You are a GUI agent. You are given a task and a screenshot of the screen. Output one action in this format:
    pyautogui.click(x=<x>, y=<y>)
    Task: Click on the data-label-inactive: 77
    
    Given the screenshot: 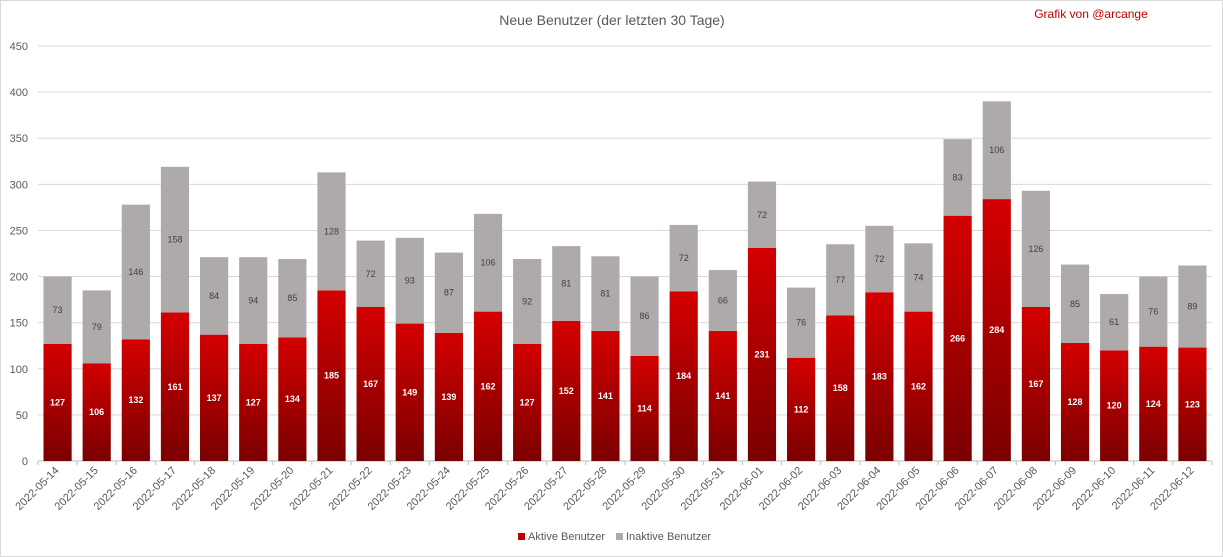 What is the action you would take?
    pyautogui.click(x=840, y=280)
    